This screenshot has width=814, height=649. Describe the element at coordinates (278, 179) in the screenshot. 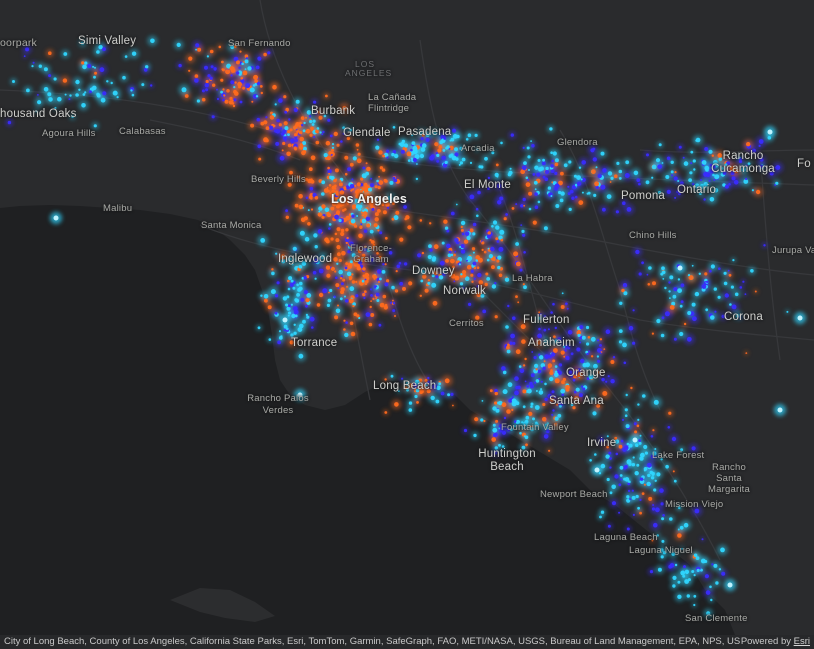

I see `label-beverly-hills: Beverly Hills` at that location.